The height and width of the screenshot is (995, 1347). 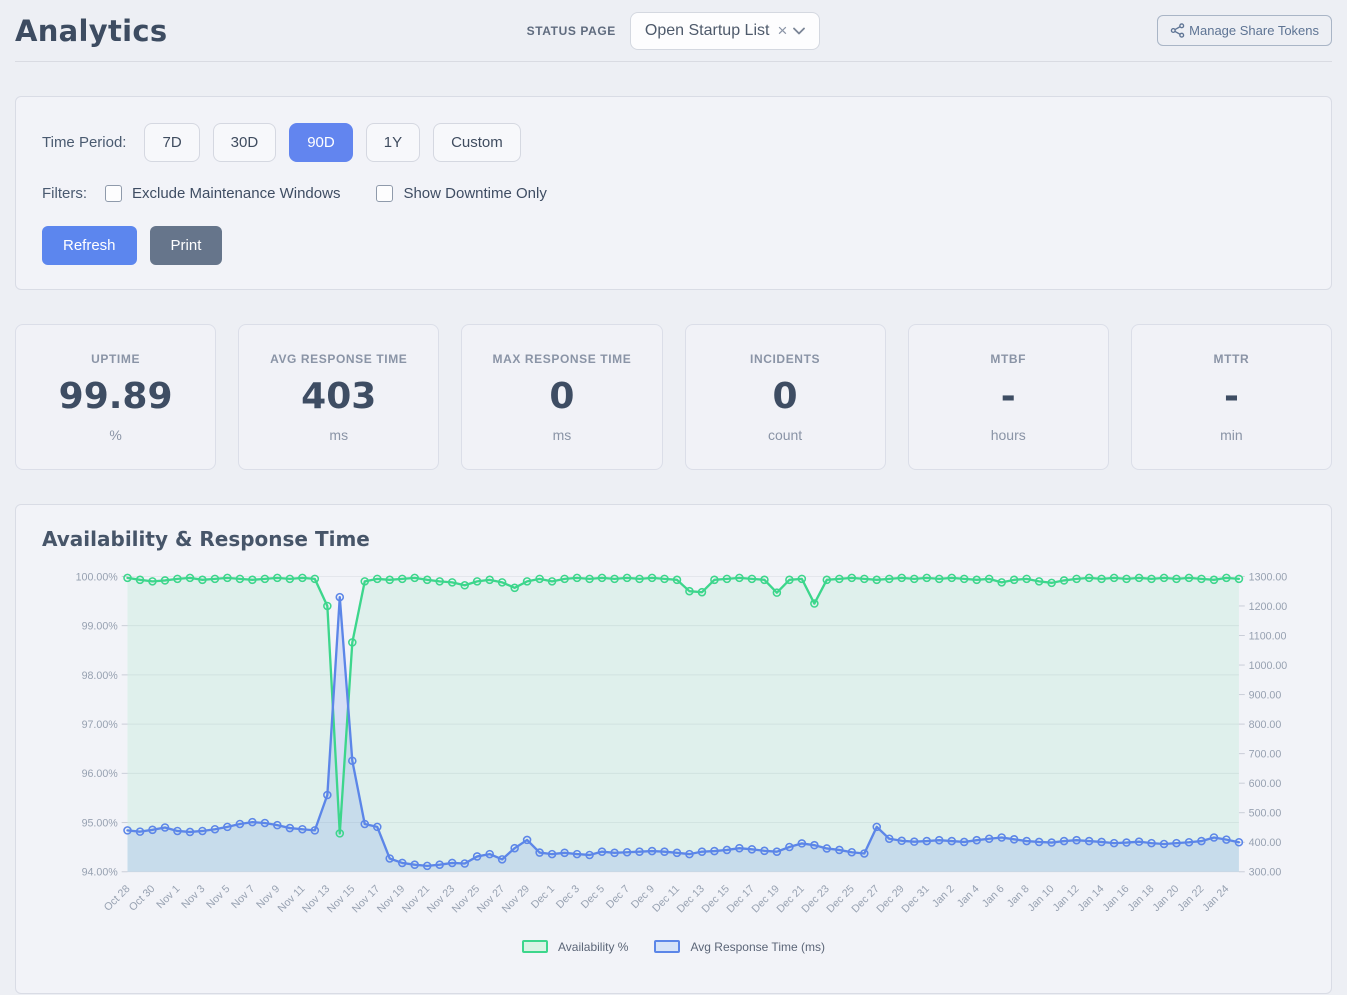 I want to click on time-period-label: Time Period:, so click(x=84, y=142).